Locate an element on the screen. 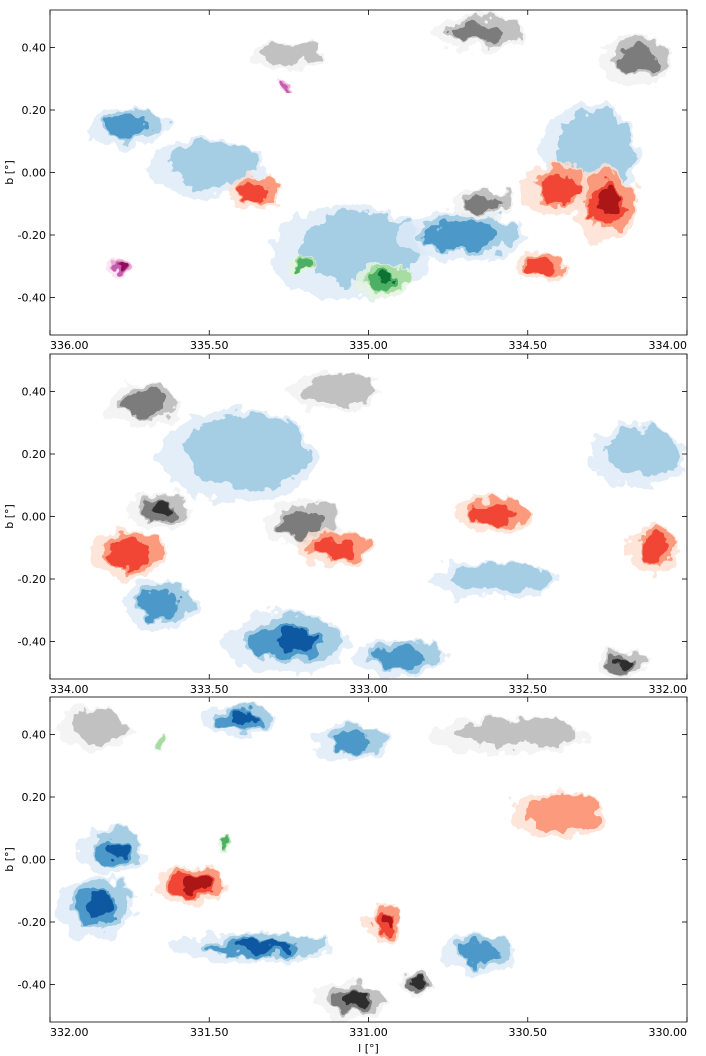 Image resolution: width=706 pixels, height=1056 pixels. x-tick-label: 335.50 is located at coordinates (209, 345).